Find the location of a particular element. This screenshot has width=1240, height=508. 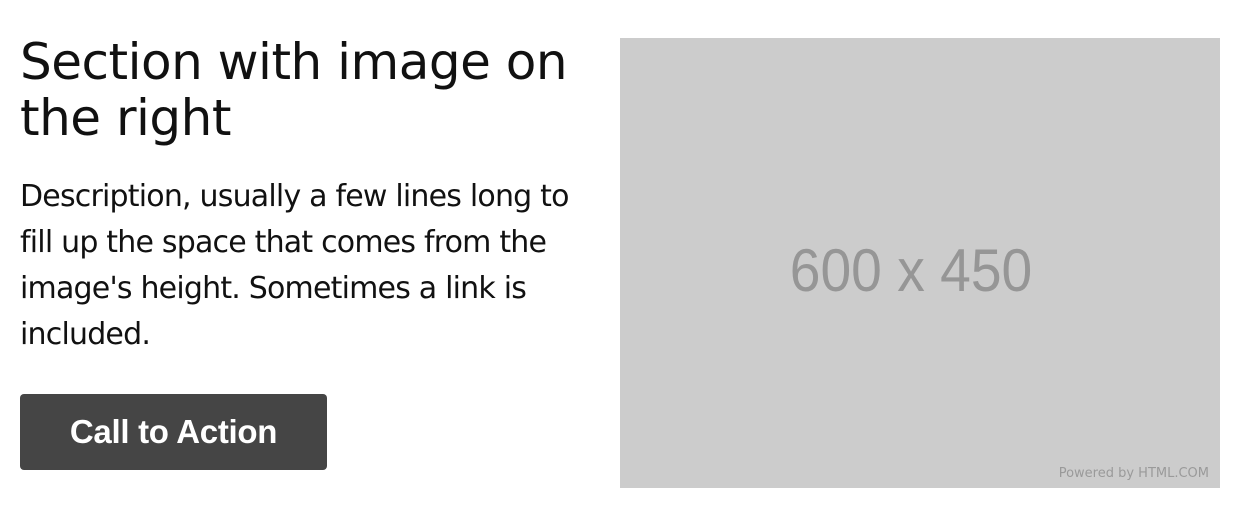

powered-by-credit: Powered by HTML.COM is located at coordinates (1133, 473).